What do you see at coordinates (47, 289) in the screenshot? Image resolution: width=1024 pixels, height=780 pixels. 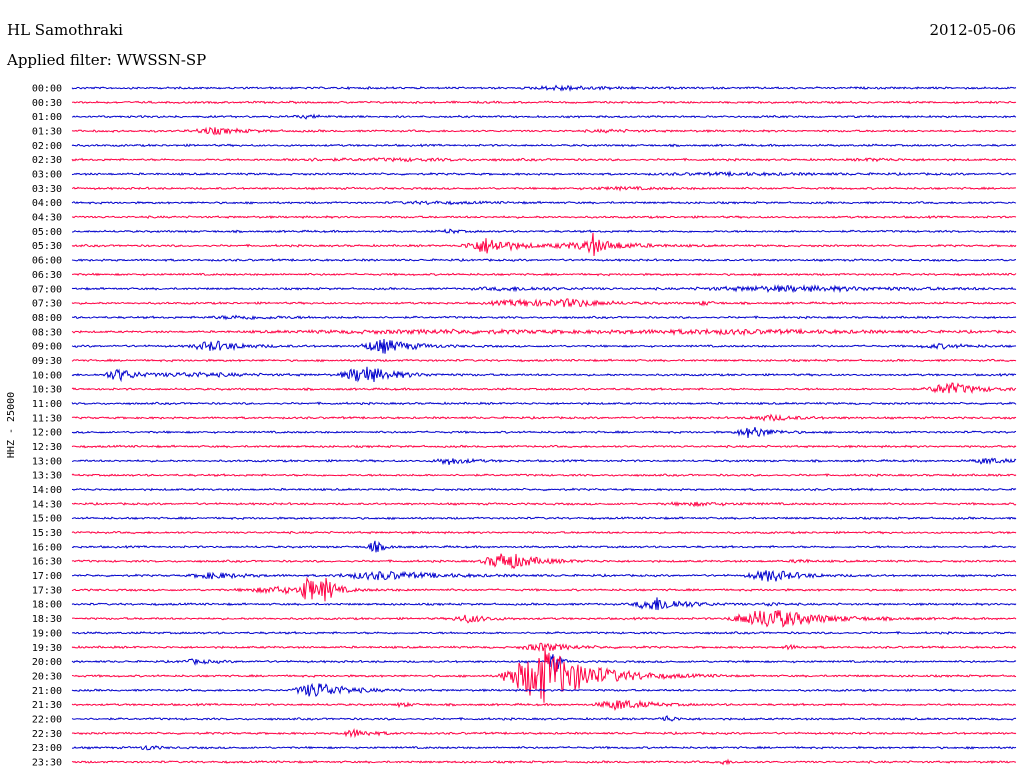 I see `time-label-0700: 07:00` at bounding box center [47, 289].